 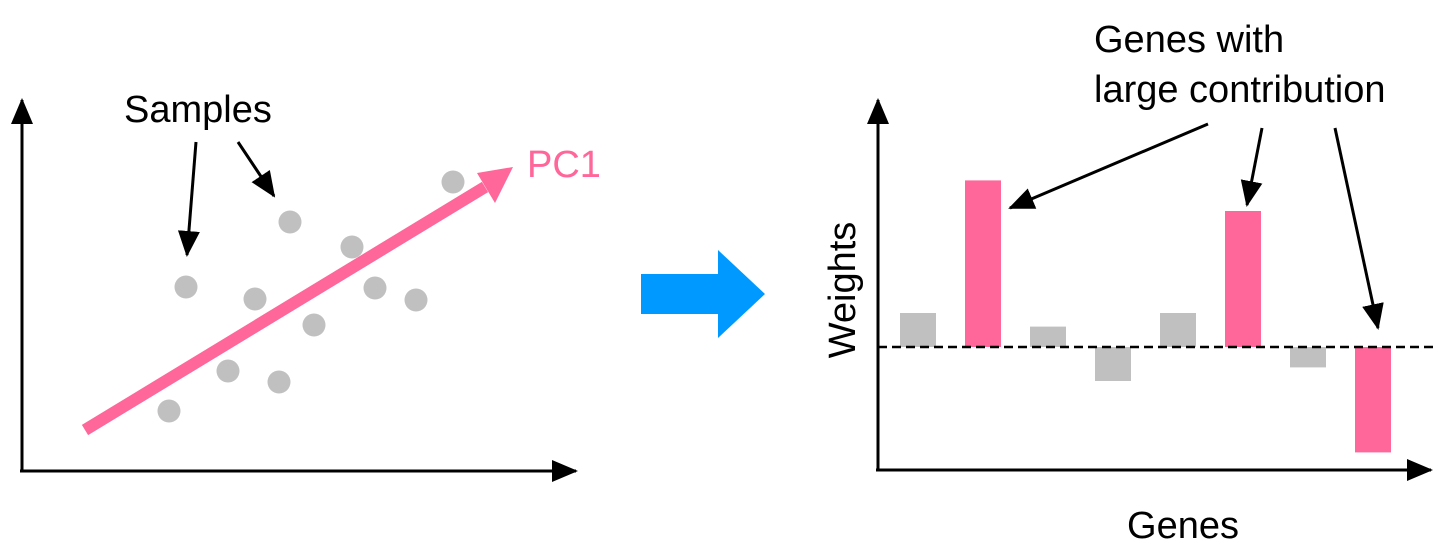 I want to click on pc1-arrow-head, so click(x=495, y=185).